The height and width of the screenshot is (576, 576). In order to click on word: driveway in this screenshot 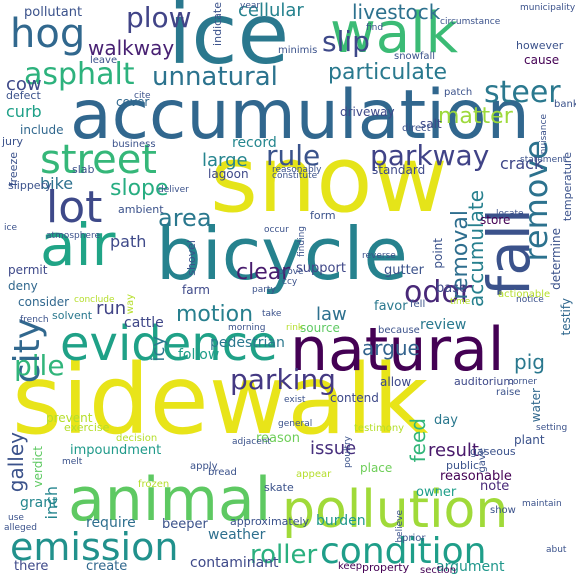, I will do `click(367, 112)`.